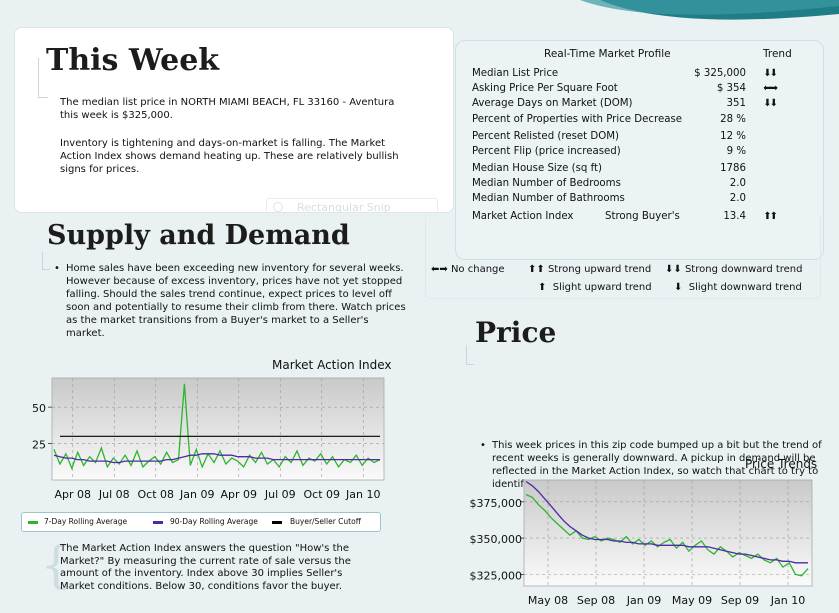 The image size is (839, 613). I want to click on legend-swatch-green, so click(33, 522).